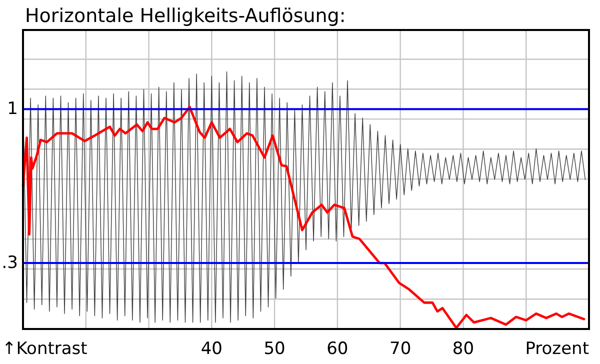  Describe the element at coordinates (12, 109) in the screenshot. I see `ref-line-label: 1` at that location.